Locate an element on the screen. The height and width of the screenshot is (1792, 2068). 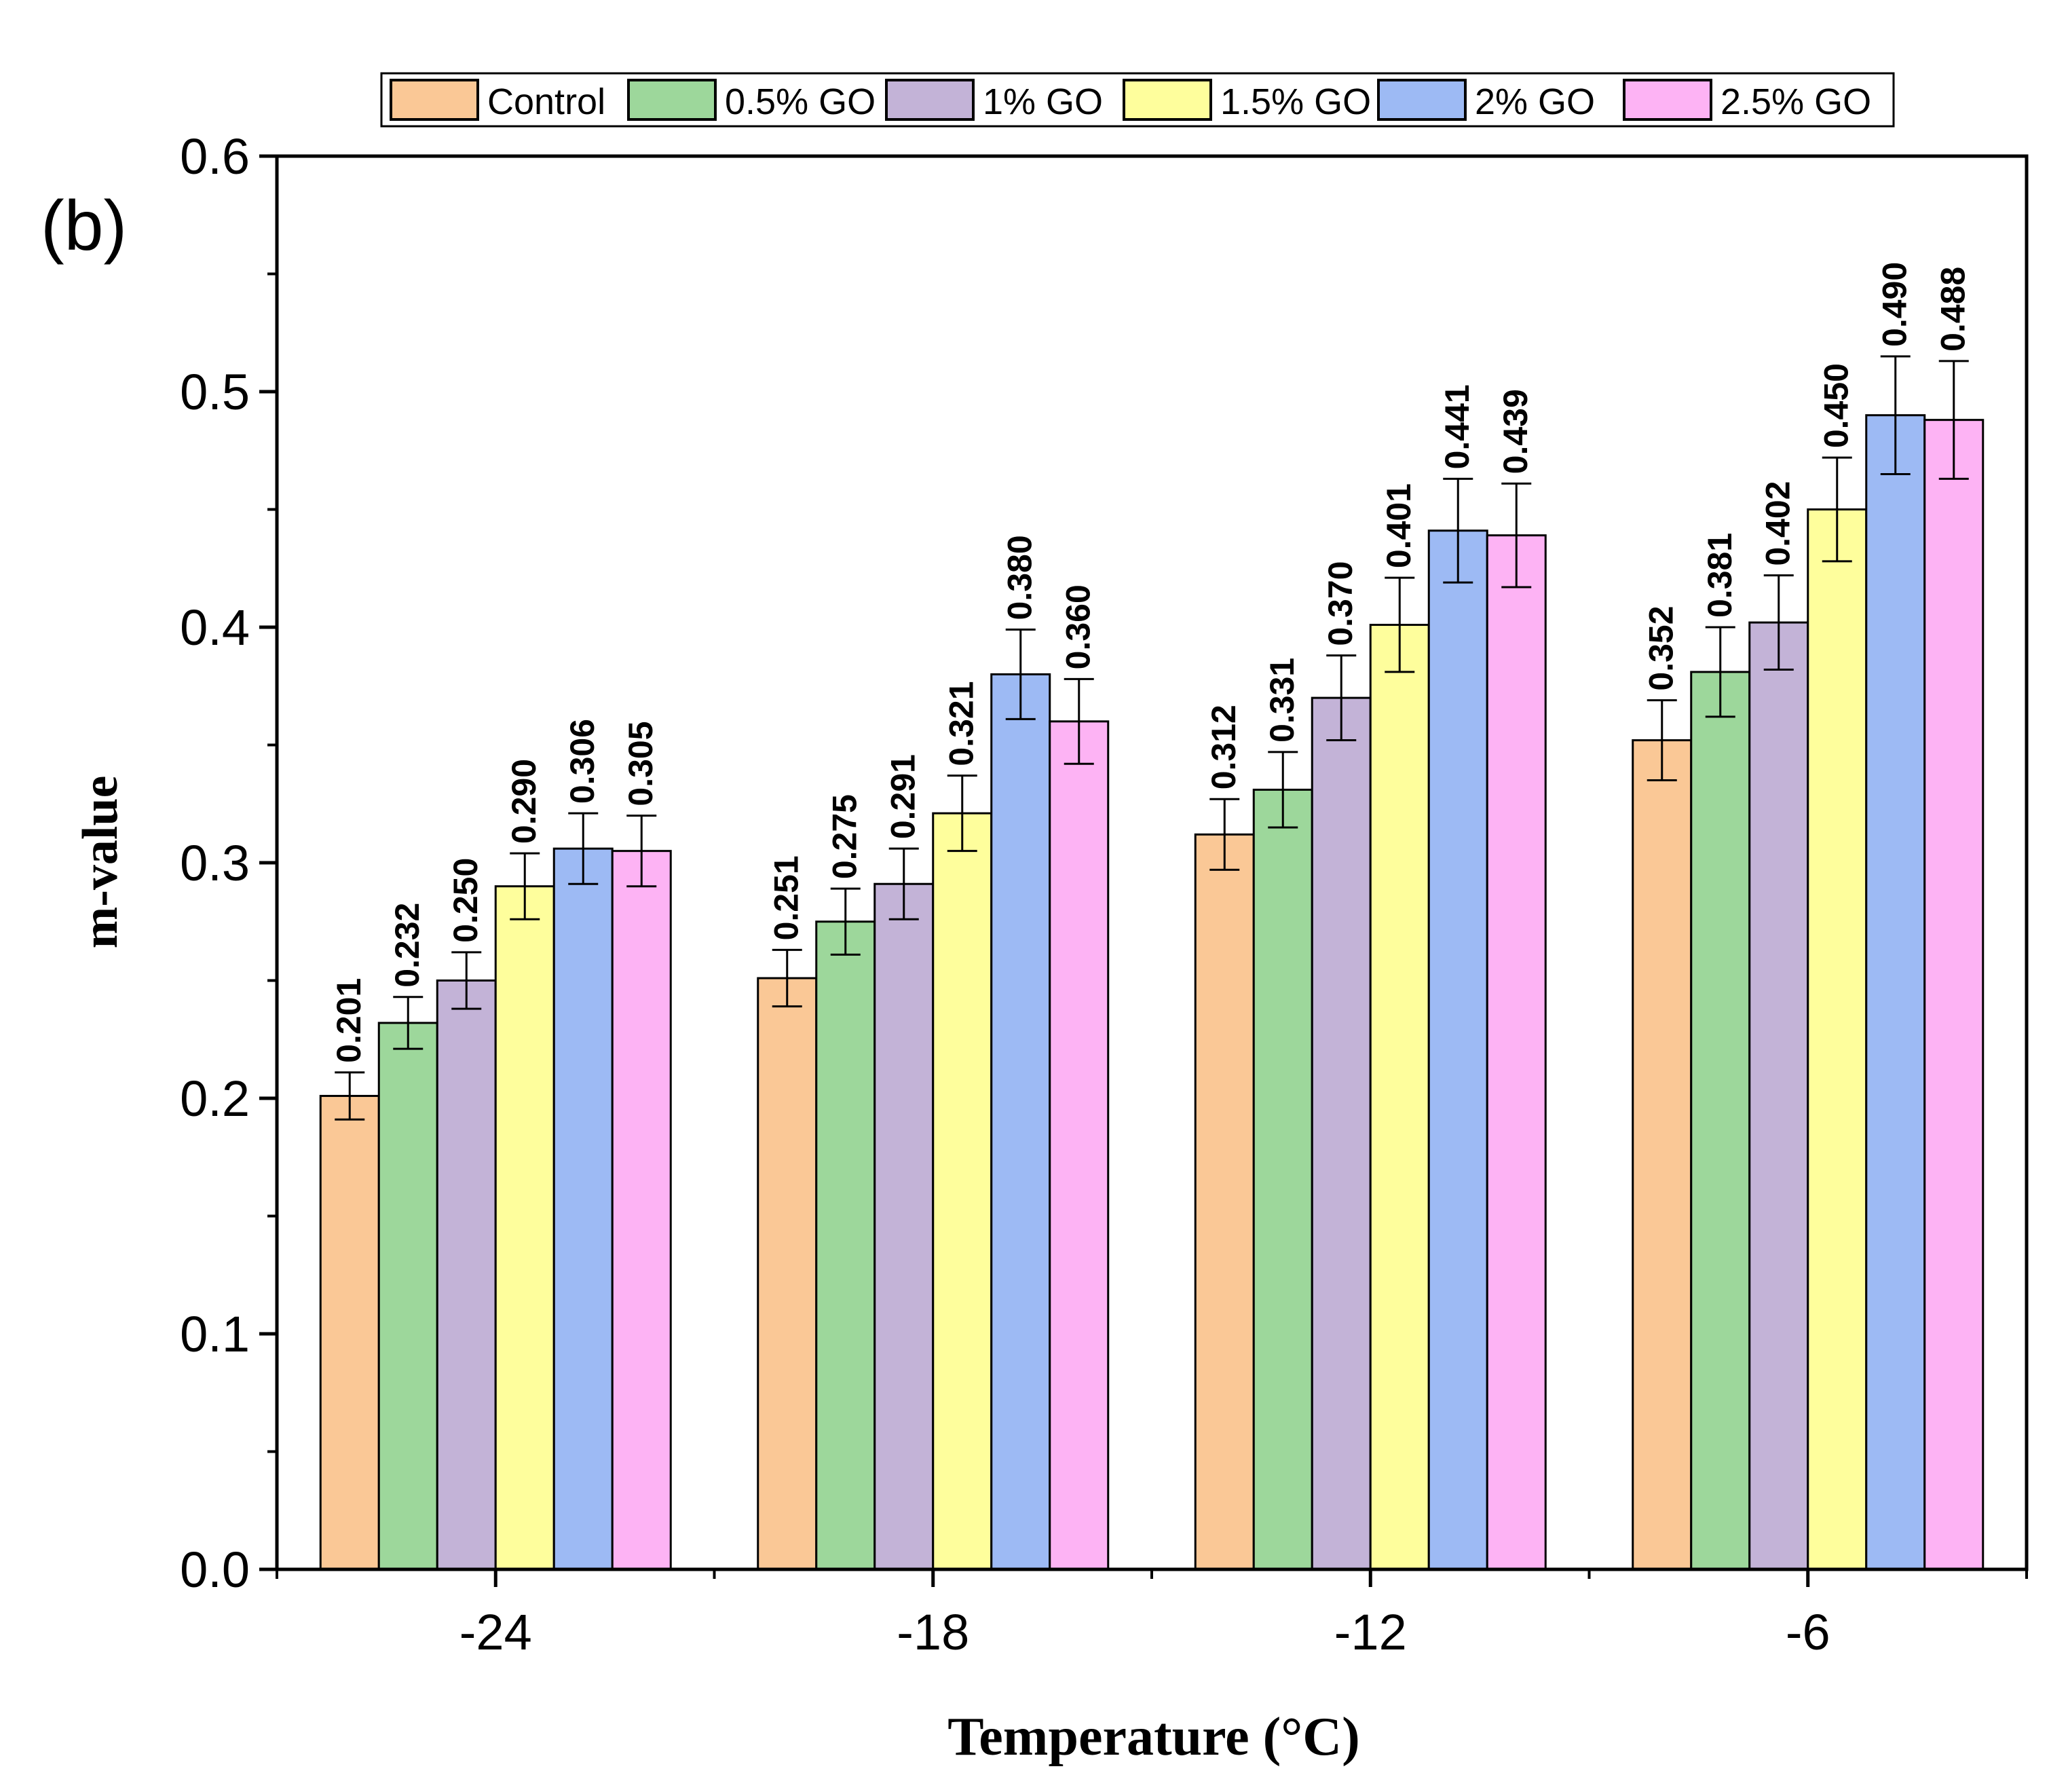
data-label: 0.352 is located at coordinates (1661, 648).